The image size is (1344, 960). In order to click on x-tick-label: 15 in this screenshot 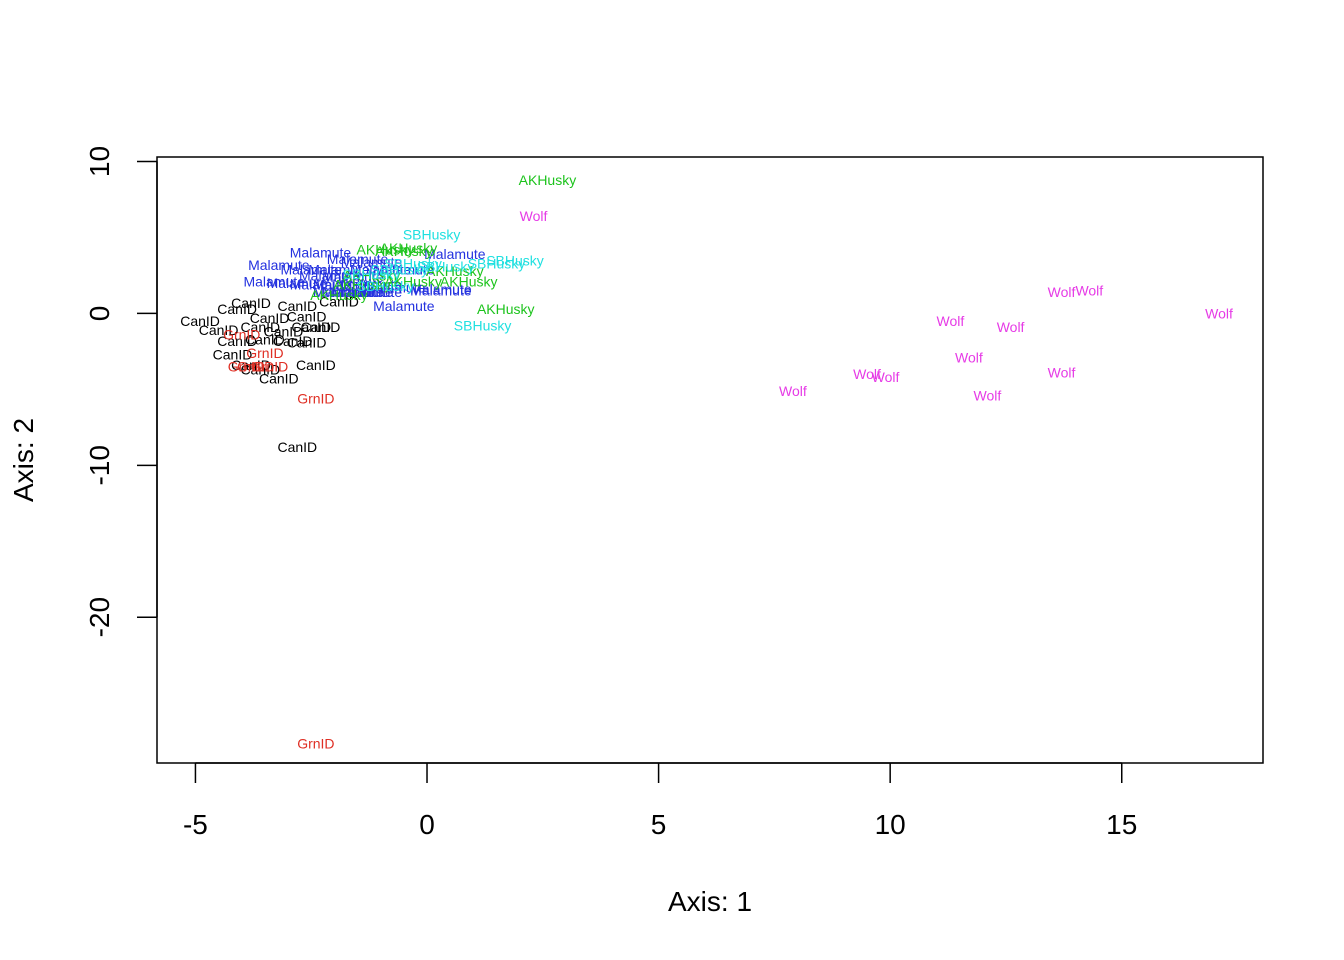, I will do `click(1121, 824)`.